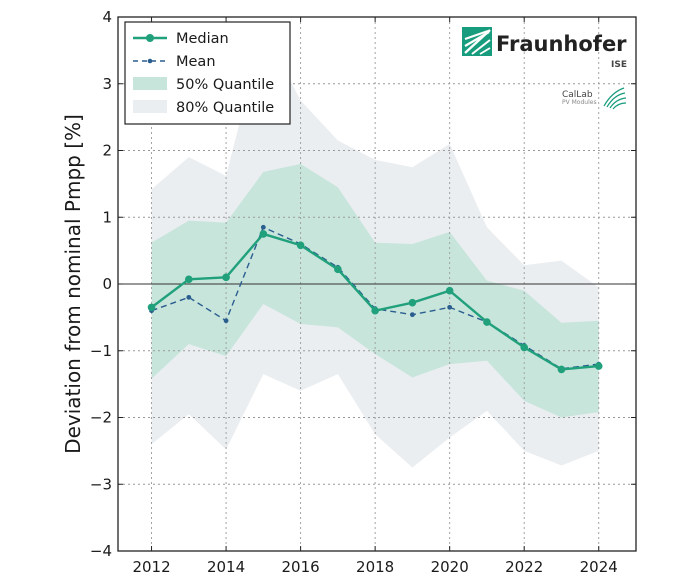 The height and width of the screenshot is (586, 700). I want to click on legend-median-label: Median, so click(202, 39).